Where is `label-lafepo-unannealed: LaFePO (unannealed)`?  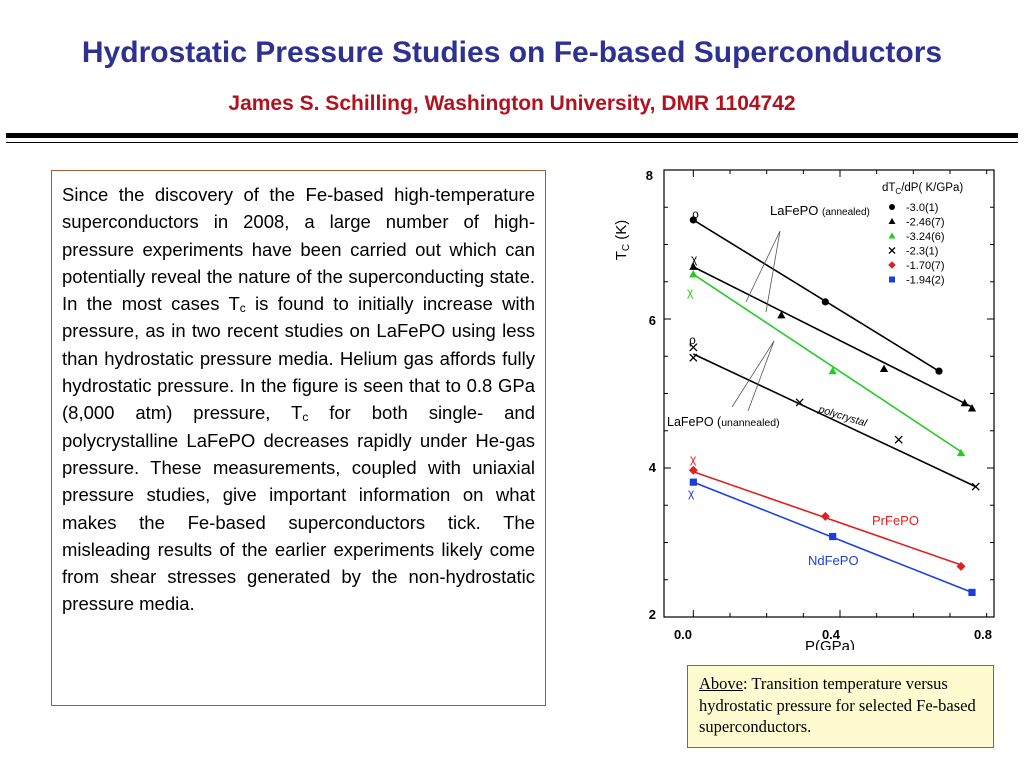 label-lafepo-unannealed: LaFePO (unannealed) is located at coordinates (723, 422).